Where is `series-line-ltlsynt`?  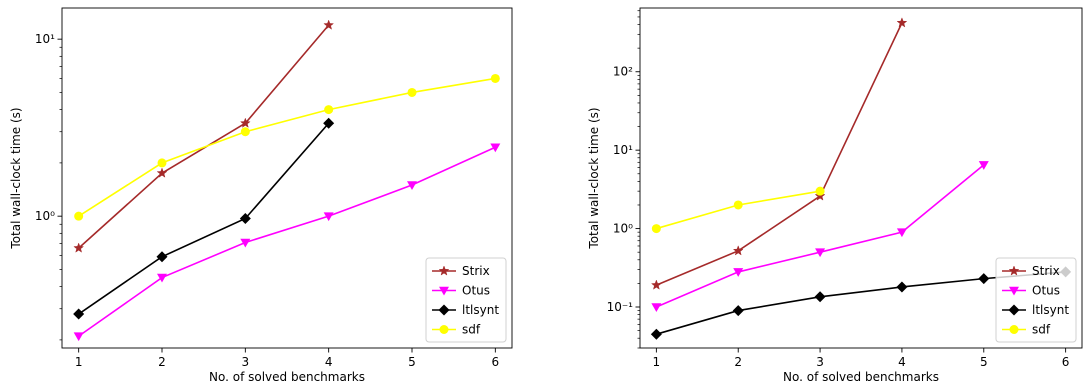 series-line-ltlsynt is located at coordinates (204, 218).